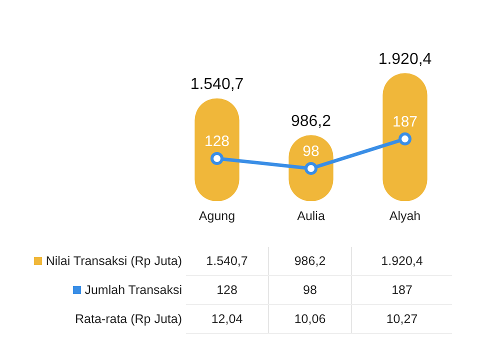 Image resolution: width=487 pixels, height=345 pixels. Describe the element at coordinates (114, 261) in the screenshot. I see `legend-label: Nilai Transaksi (Rp Juta)` at that location.